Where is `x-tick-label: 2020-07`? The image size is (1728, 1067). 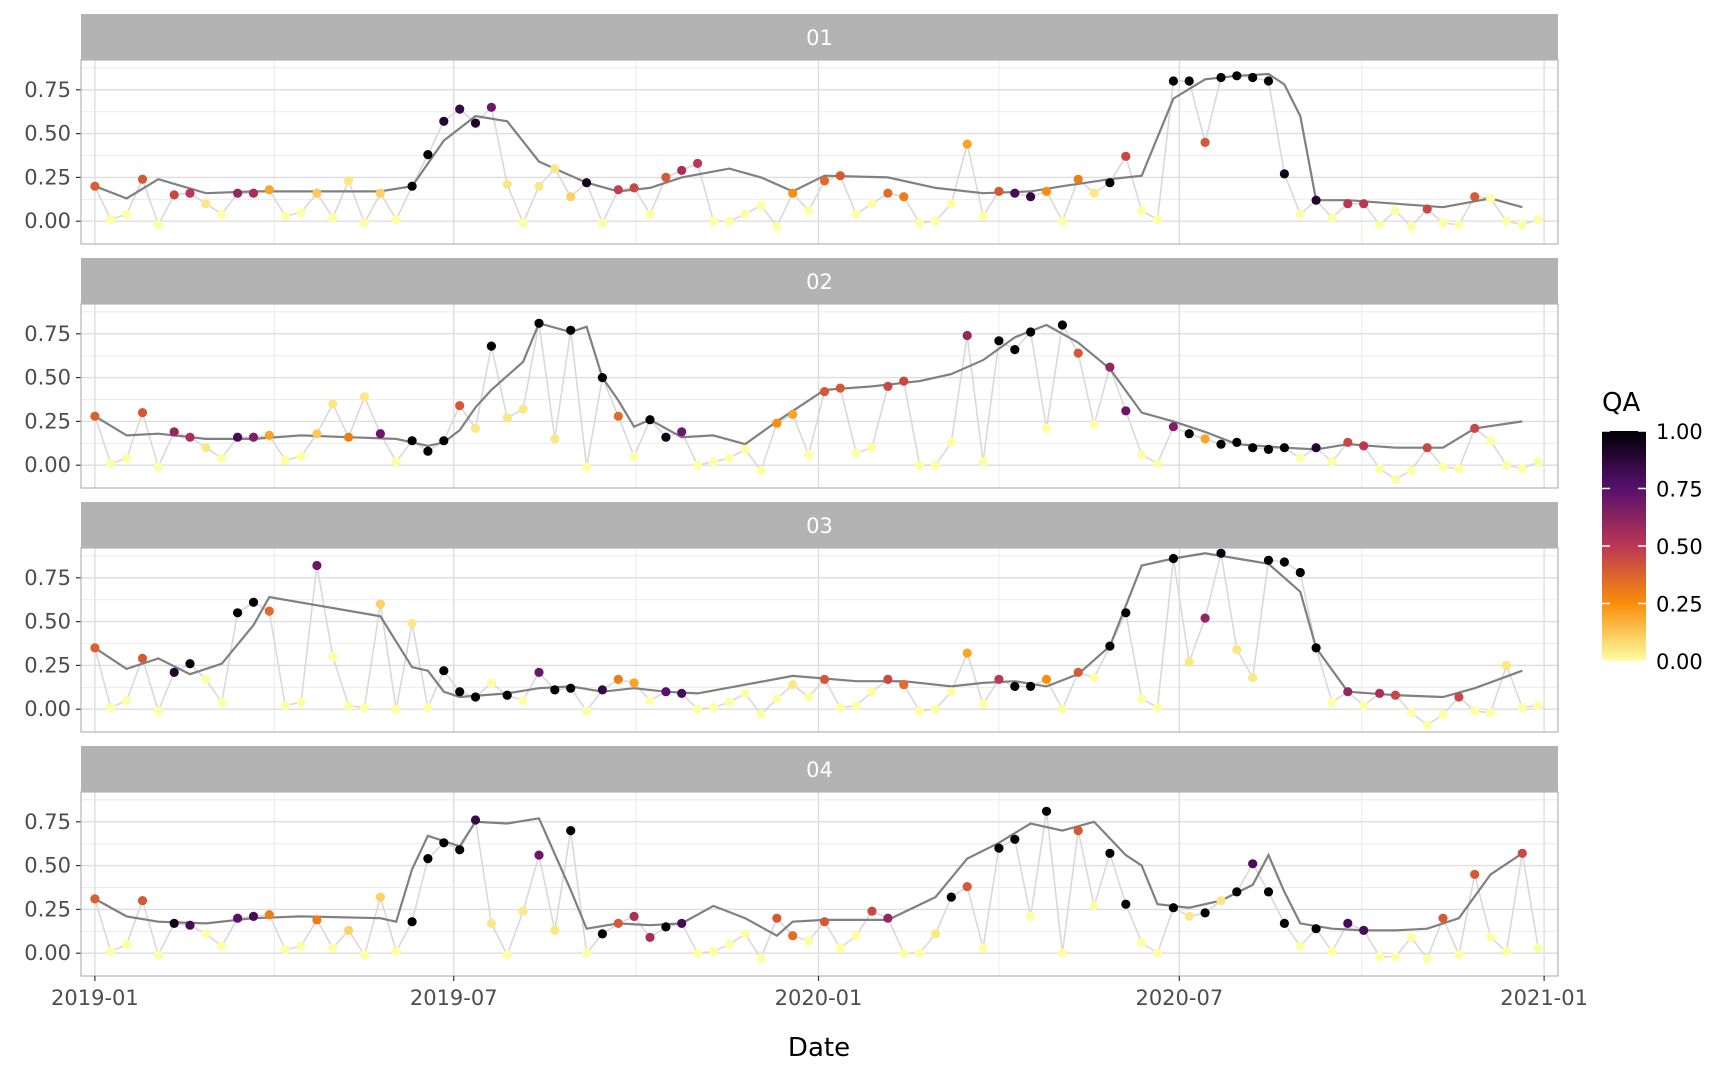 x-tick-label: 2020-07 is located at coordinates (1179, 998).